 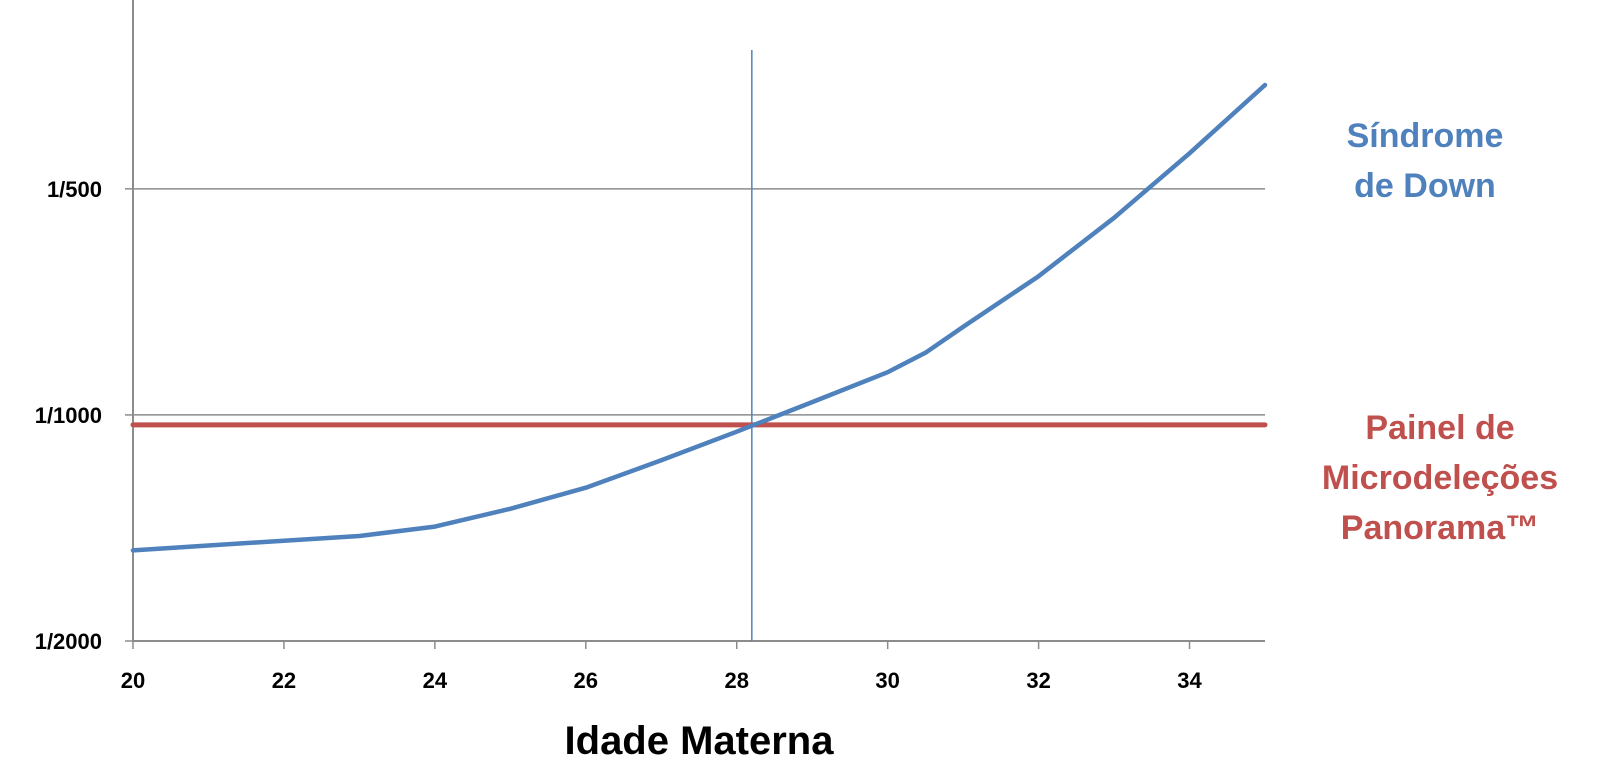 What do you see at coordinates (1425, 136) in the screenshot?
I see `series-label-line: Síndrome` at bounding box center [1425, 136].